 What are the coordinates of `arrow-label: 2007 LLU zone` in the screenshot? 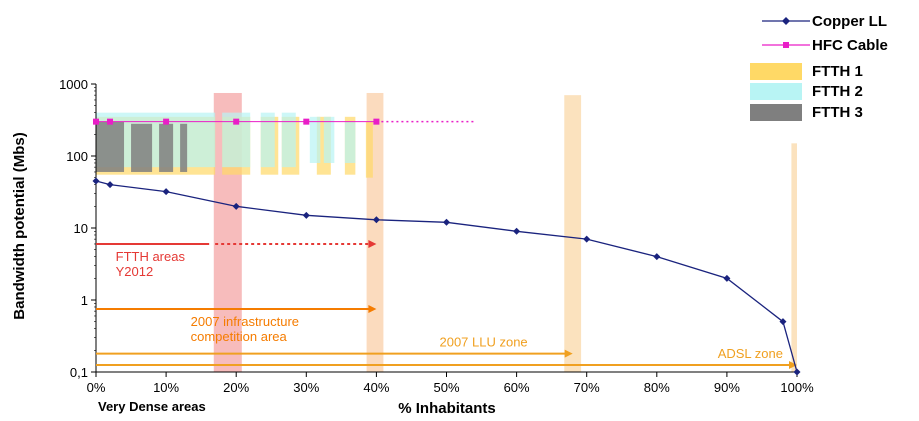 It's located at (483, 342).